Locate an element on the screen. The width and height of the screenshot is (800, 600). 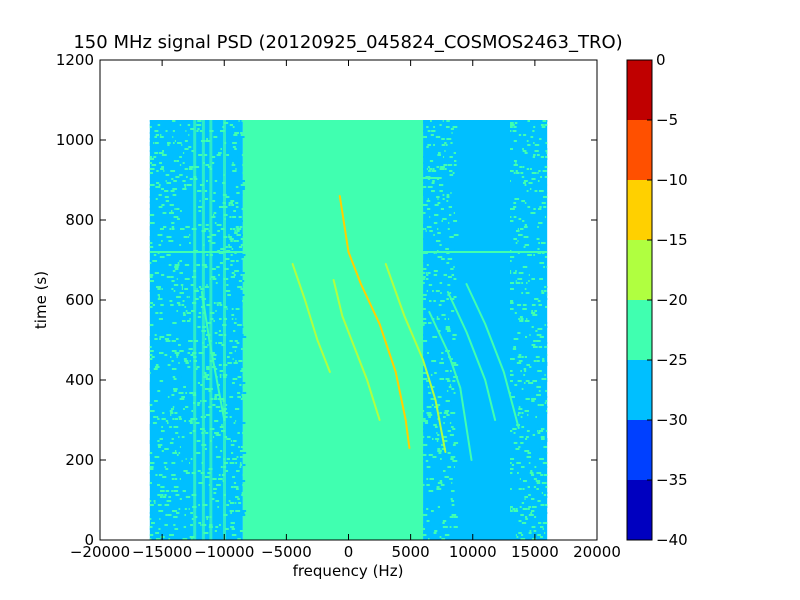
x-tick-label: 10000 is located at coordinates (473, 552).